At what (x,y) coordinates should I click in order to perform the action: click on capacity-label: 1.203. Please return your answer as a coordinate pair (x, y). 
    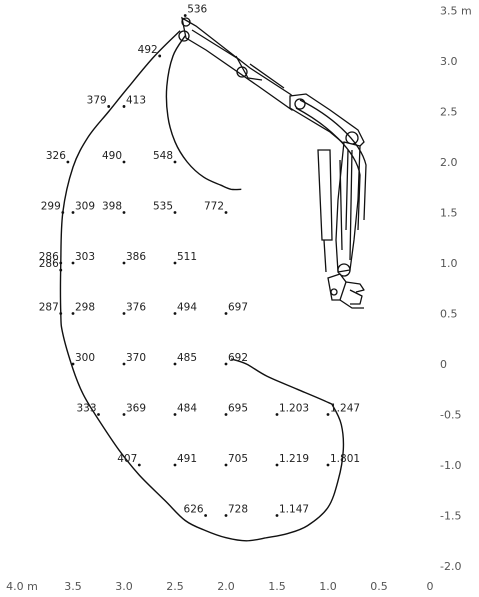
    Looking at the image, I should click on (294, 409).